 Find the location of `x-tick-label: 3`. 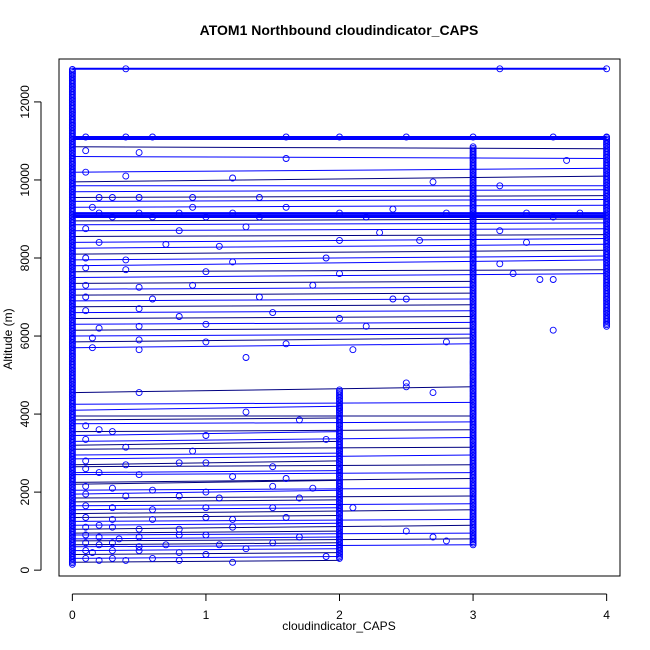

x-tick-label: 3 is located at coordinates (473, 615).